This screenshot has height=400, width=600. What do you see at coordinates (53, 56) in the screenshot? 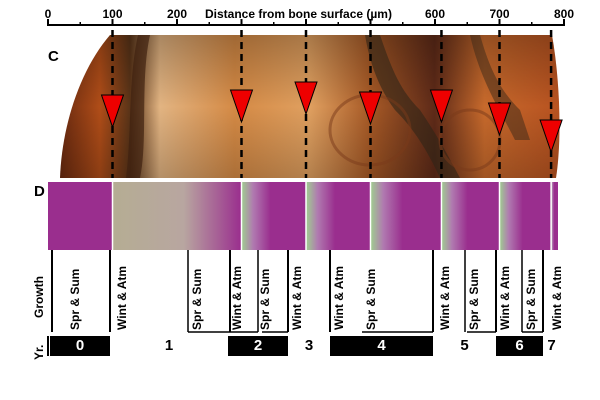
I see `panel-c-label: C` at bounding box center [53, 56].